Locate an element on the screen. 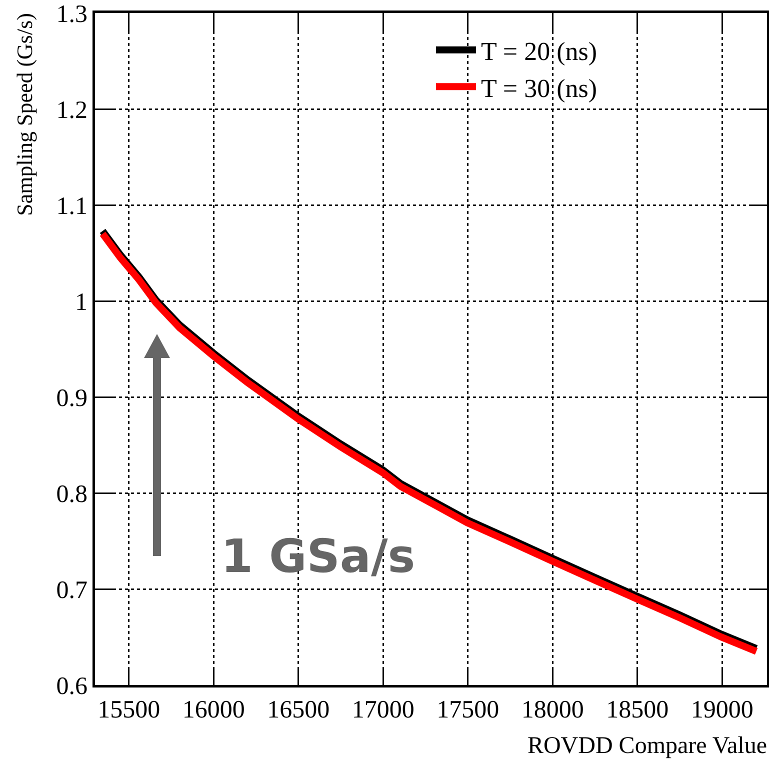  y-tick-label: 1.1 is located at coordinates (72, 206).